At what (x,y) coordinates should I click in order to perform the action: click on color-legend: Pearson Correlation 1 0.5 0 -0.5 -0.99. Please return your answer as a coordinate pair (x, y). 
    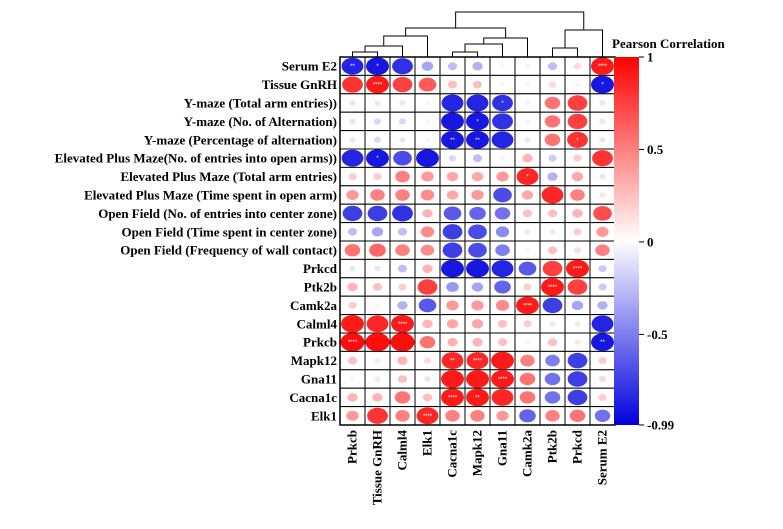
    Looking at the image, I should click on (669, 234).